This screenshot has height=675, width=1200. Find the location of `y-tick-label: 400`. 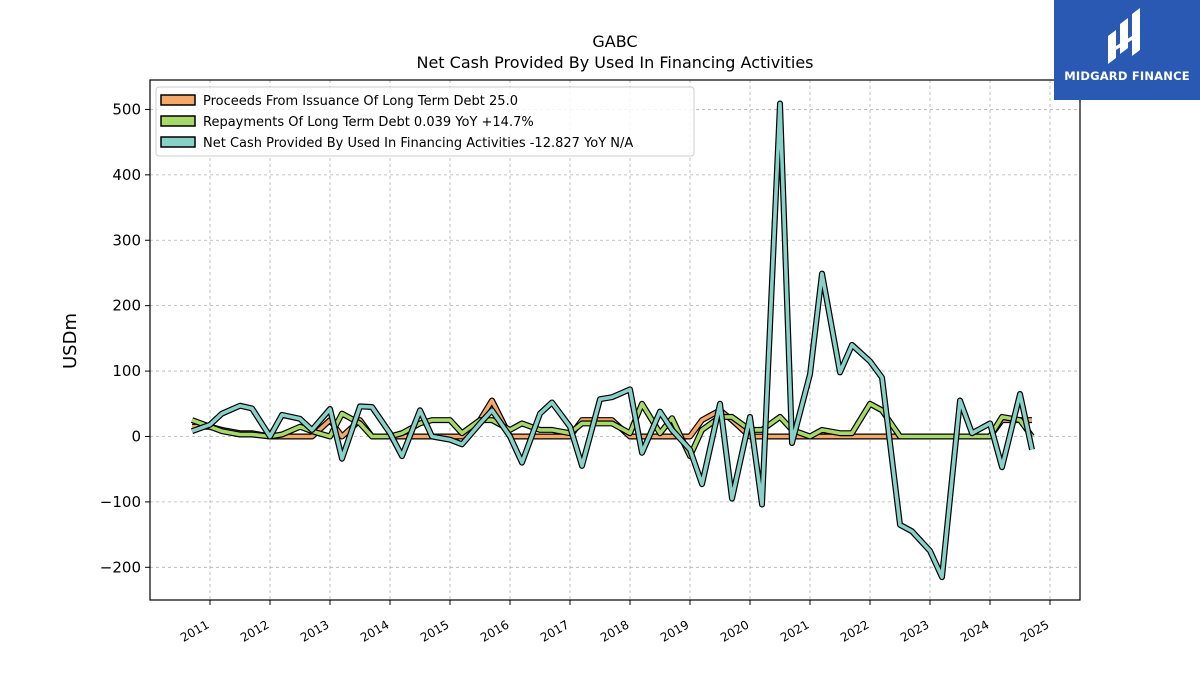

y-tick-label: 400 is located at coordinates (126, 175).